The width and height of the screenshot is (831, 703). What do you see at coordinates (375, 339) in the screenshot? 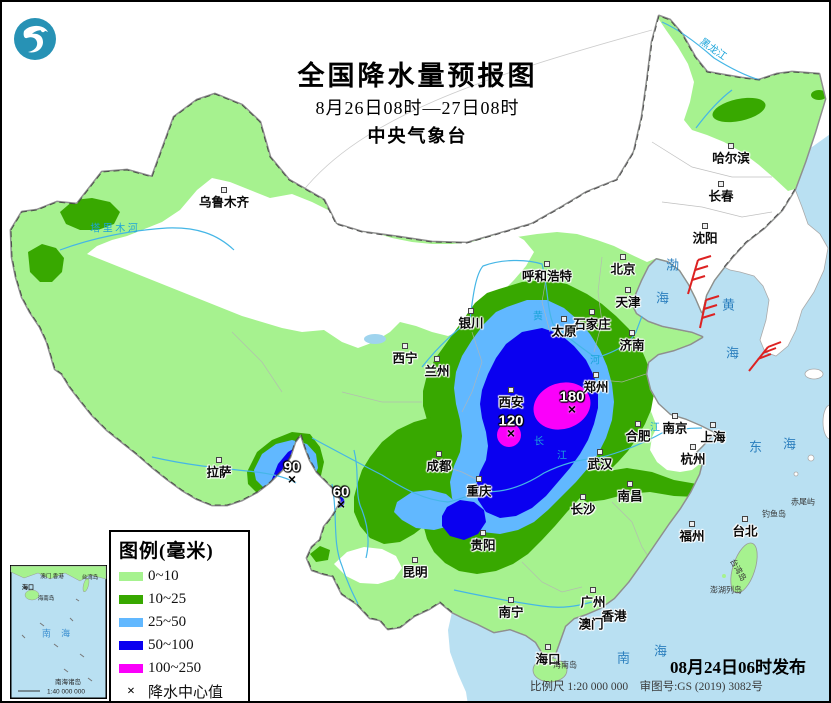
I see `qinghai-lake` at bounding box center [375, 339].